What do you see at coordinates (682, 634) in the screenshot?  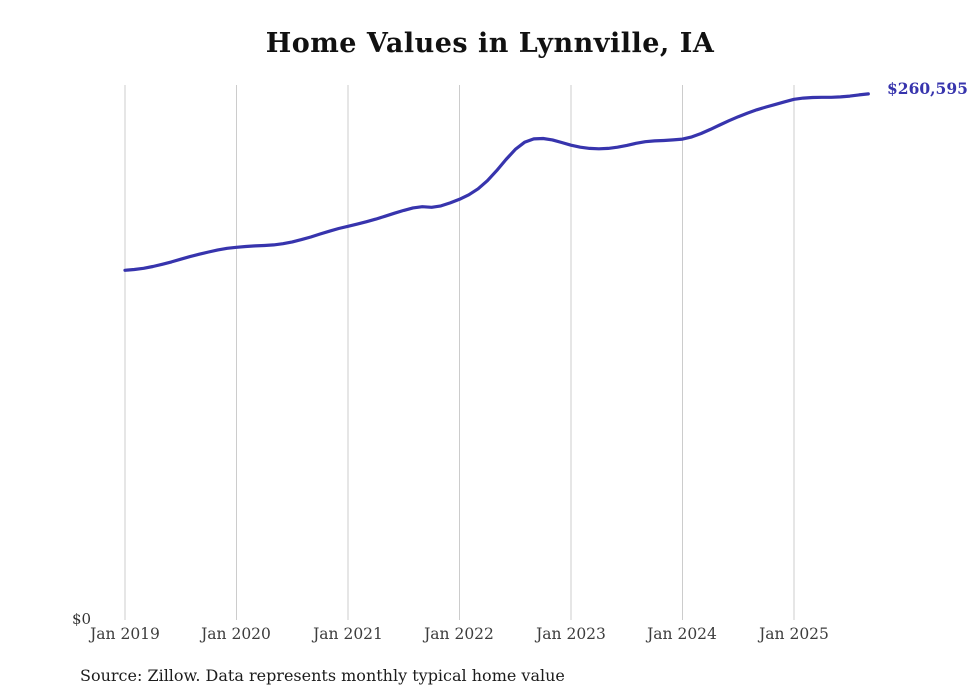 I see `x-tick-label: Jan 2024` at bounding box center [682, 634].